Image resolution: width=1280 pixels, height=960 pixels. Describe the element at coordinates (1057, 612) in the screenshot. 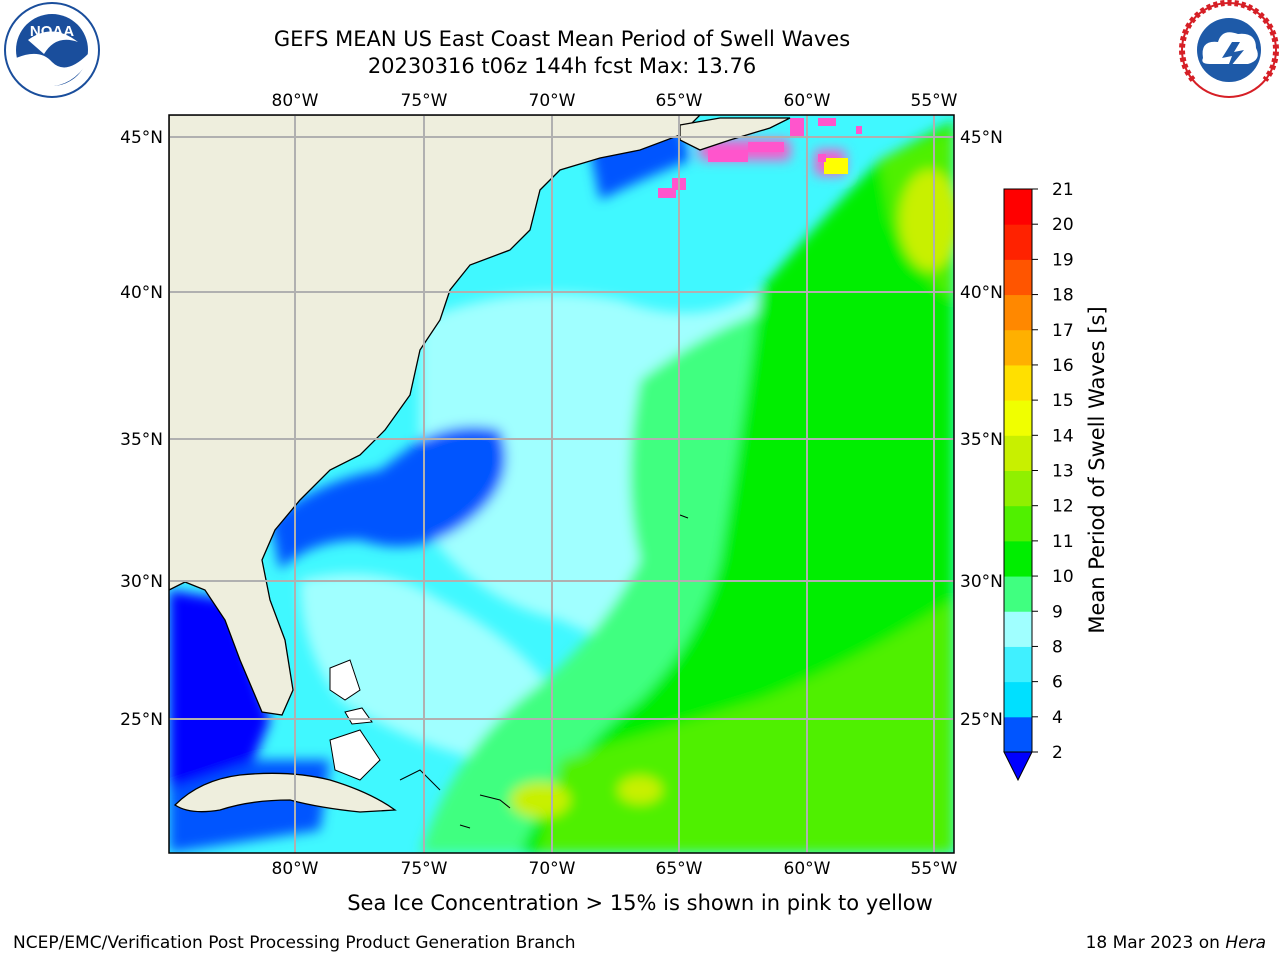

I see `colorbar-tick-label: 9` at that location.